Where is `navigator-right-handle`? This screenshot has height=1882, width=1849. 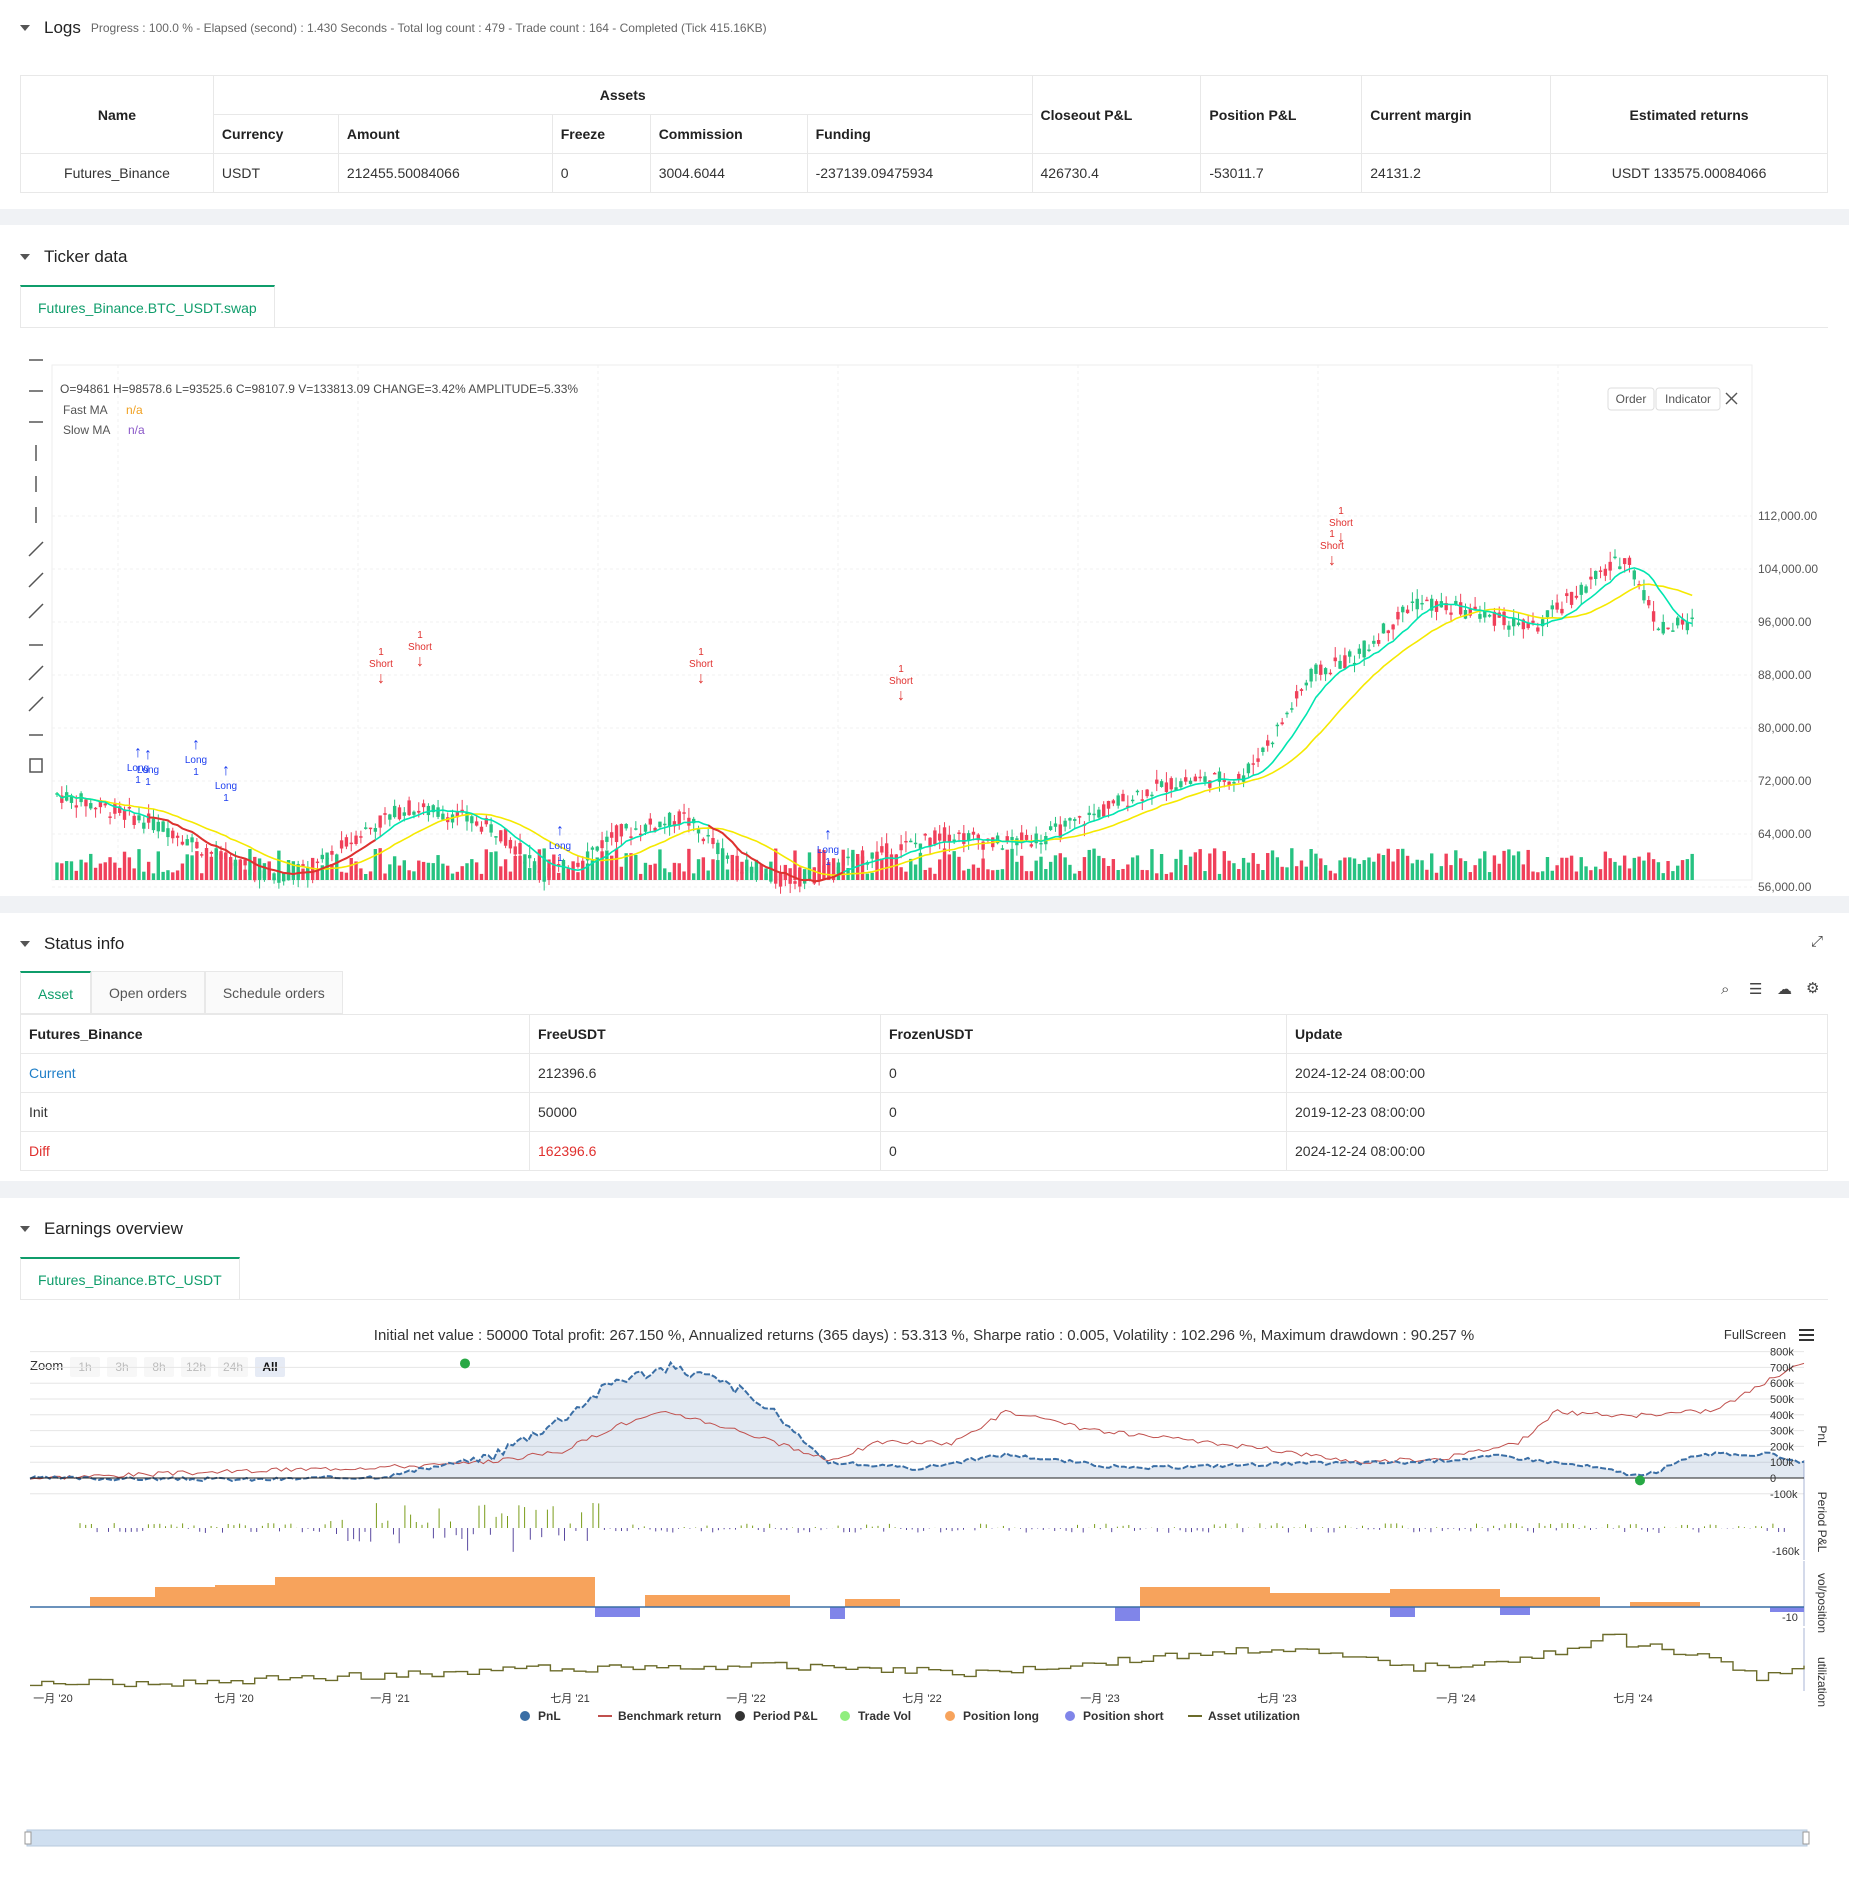
navigator-right-handle is located at coordinates (1806, 1838).